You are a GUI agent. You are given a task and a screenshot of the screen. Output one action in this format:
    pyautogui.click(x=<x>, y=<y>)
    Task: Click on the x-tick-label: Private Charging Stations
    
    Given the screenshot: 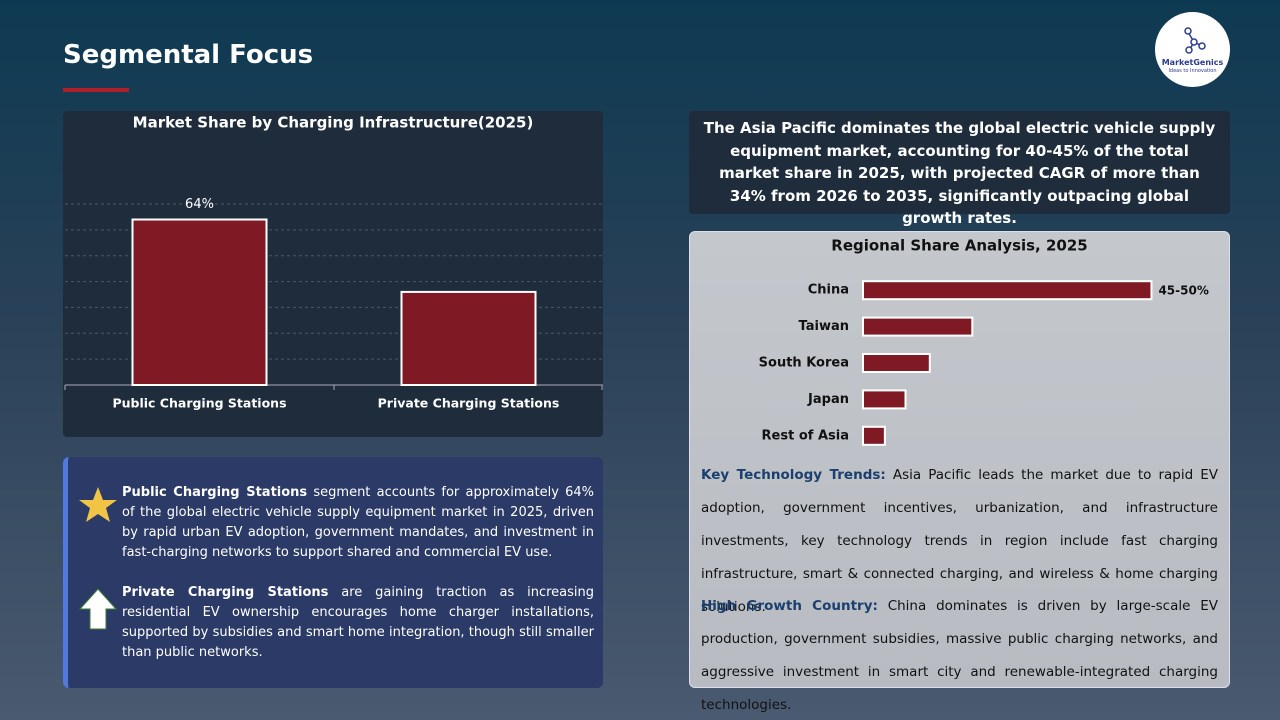 What is the action you would take?
    pyautogui.click(x=469, y=403)
    